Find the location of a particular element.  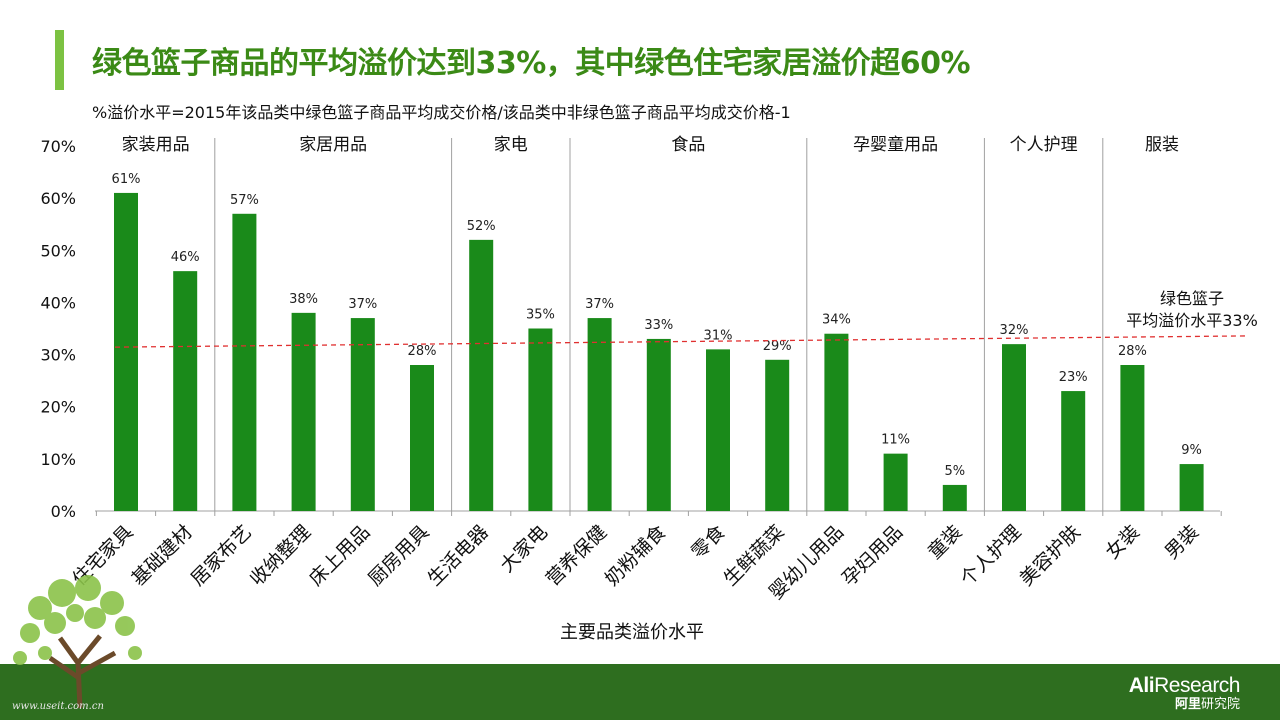

category-label: 床上用品 is located at coordinates (339, 555).